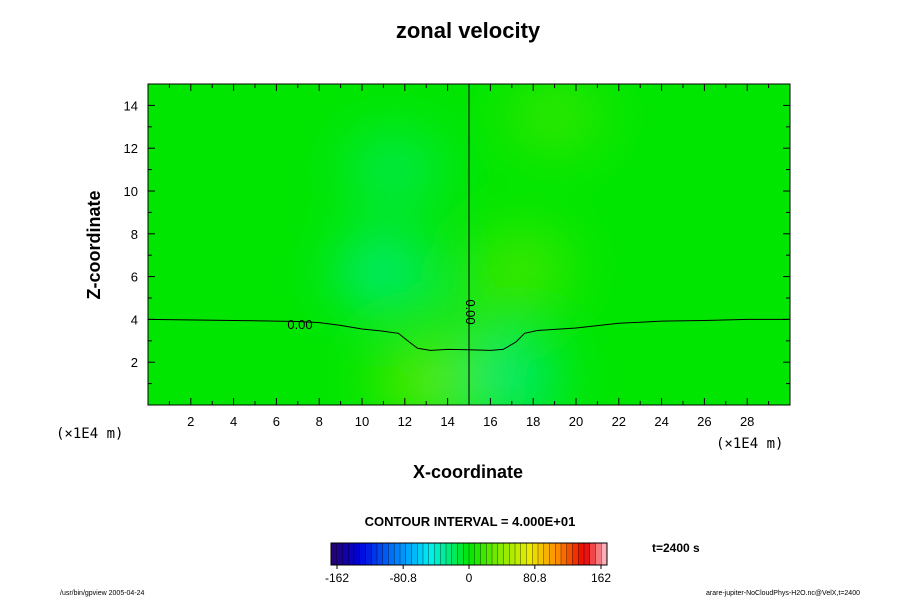 This screenshot has height=600, width=900. Describe the element at coordinates (468, 472) in the screenshot. I see `x-axis-label: X-coordinate` at that location.